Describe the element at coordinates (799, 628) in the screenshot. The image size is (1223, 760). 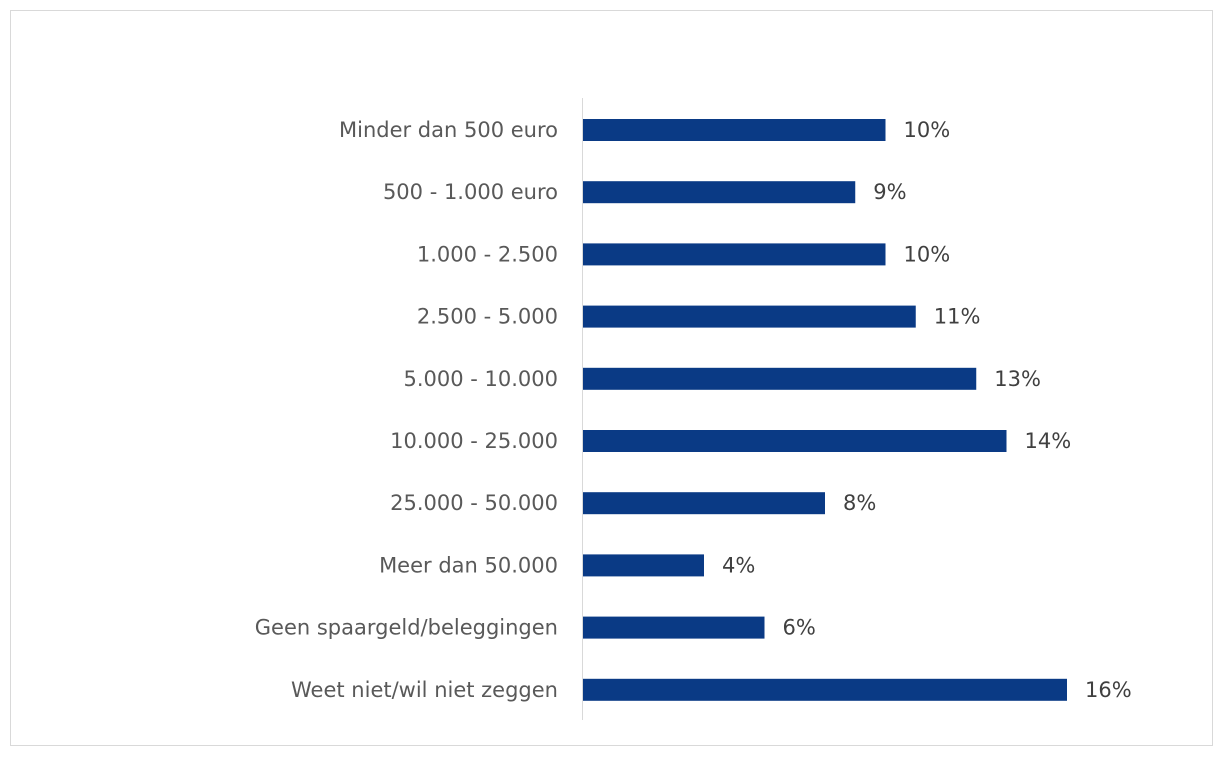
I see `value-label: 6%` at that location.